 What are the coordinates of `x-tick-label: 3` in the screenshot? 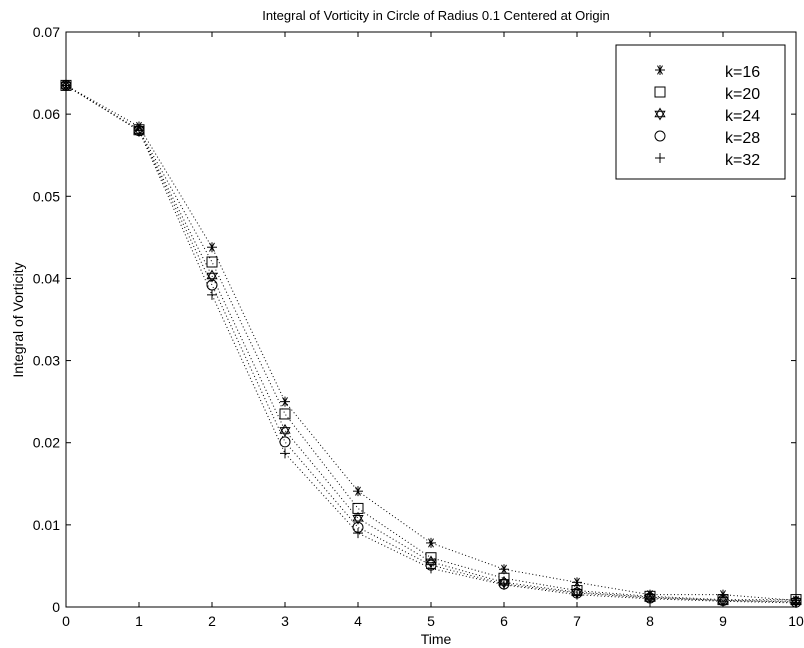 It's located at (285, 621).